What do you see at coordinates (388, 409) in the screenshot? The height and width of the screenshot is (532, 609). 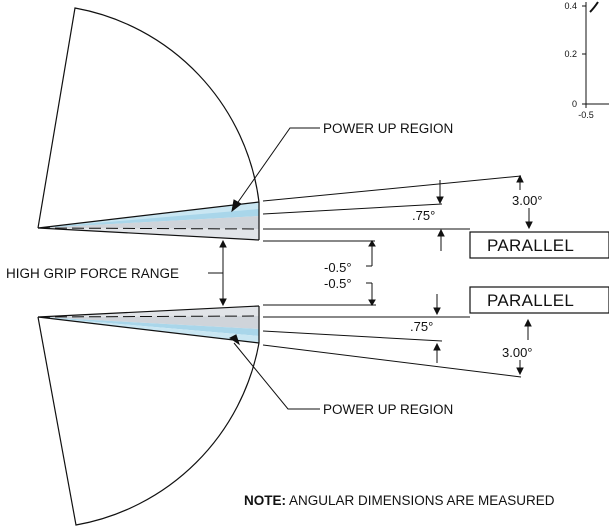 I see `power-up-region-label-bottom: POWER UP REGION` at bounding box center [388, 409].